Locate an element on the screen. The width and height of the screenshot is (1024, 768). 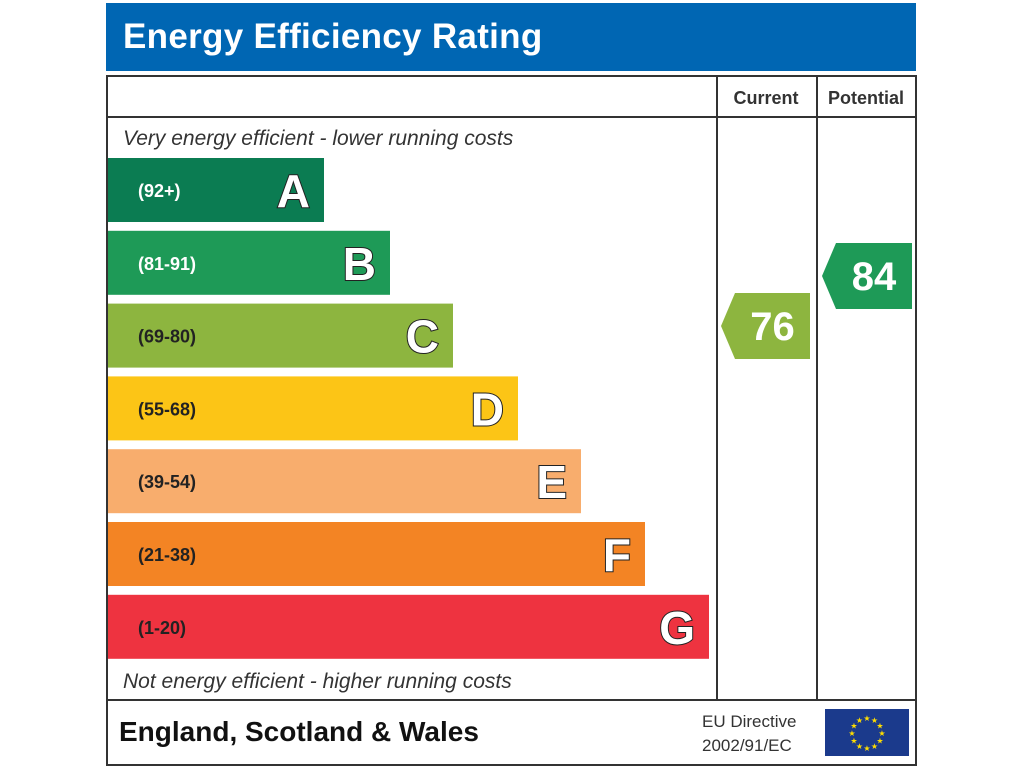
band-range-b: (81-91) is located at coordinates (167, 264).